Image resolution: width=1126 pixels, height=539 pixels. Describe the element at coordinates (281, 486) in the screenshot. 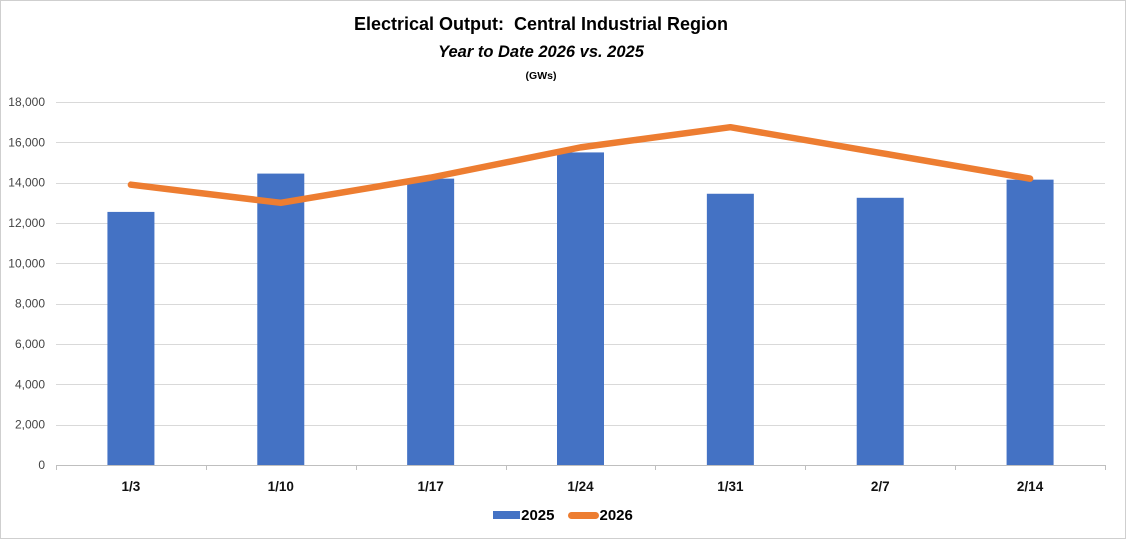

I see `x-axis-category-label: 1/10` at that location.